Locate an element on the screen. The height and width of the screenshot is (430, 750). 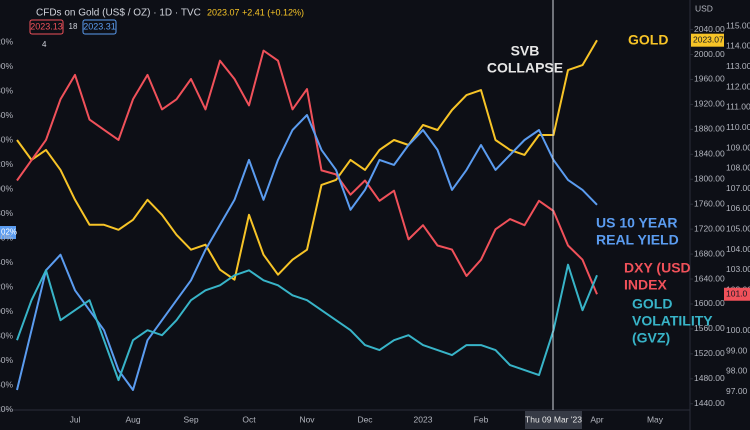
y2-tick-label: 100.00 is located at coordinates (738, 330).